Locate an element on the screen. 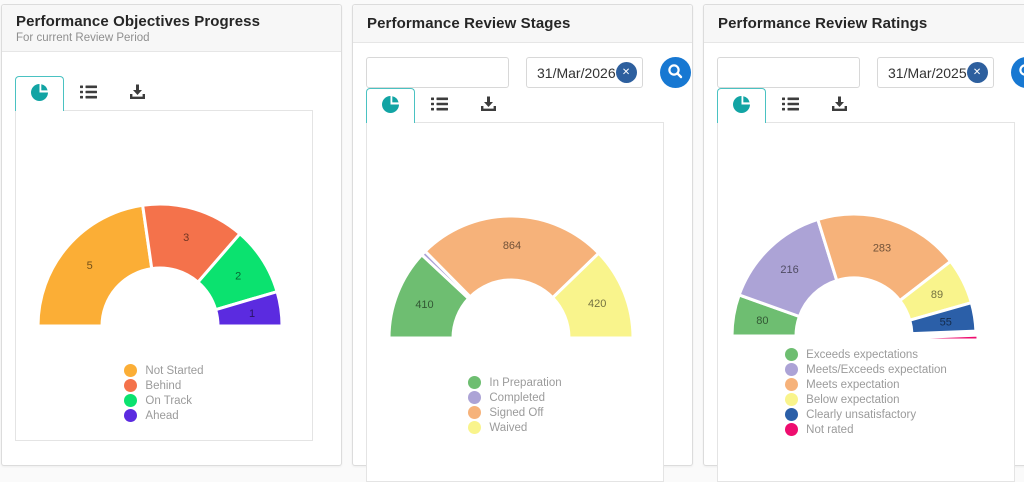  segment-value-label: 1 is located at coordinates (252, 314).